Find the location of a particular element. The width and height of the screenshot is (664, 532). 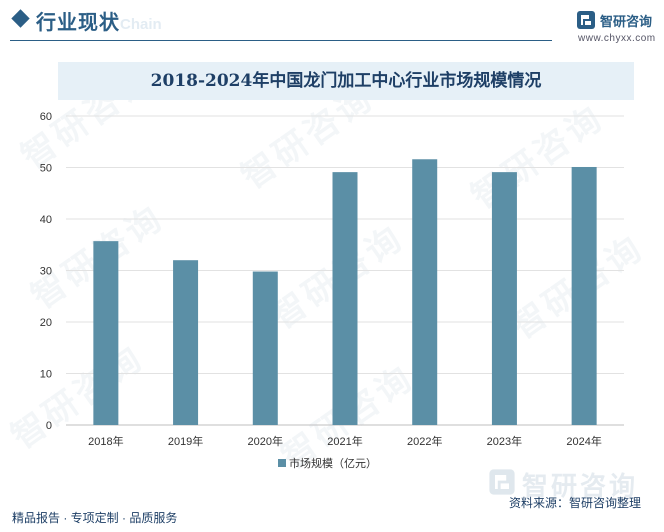

x-tick-label: 2021年 is located at coordinates (344, 441).